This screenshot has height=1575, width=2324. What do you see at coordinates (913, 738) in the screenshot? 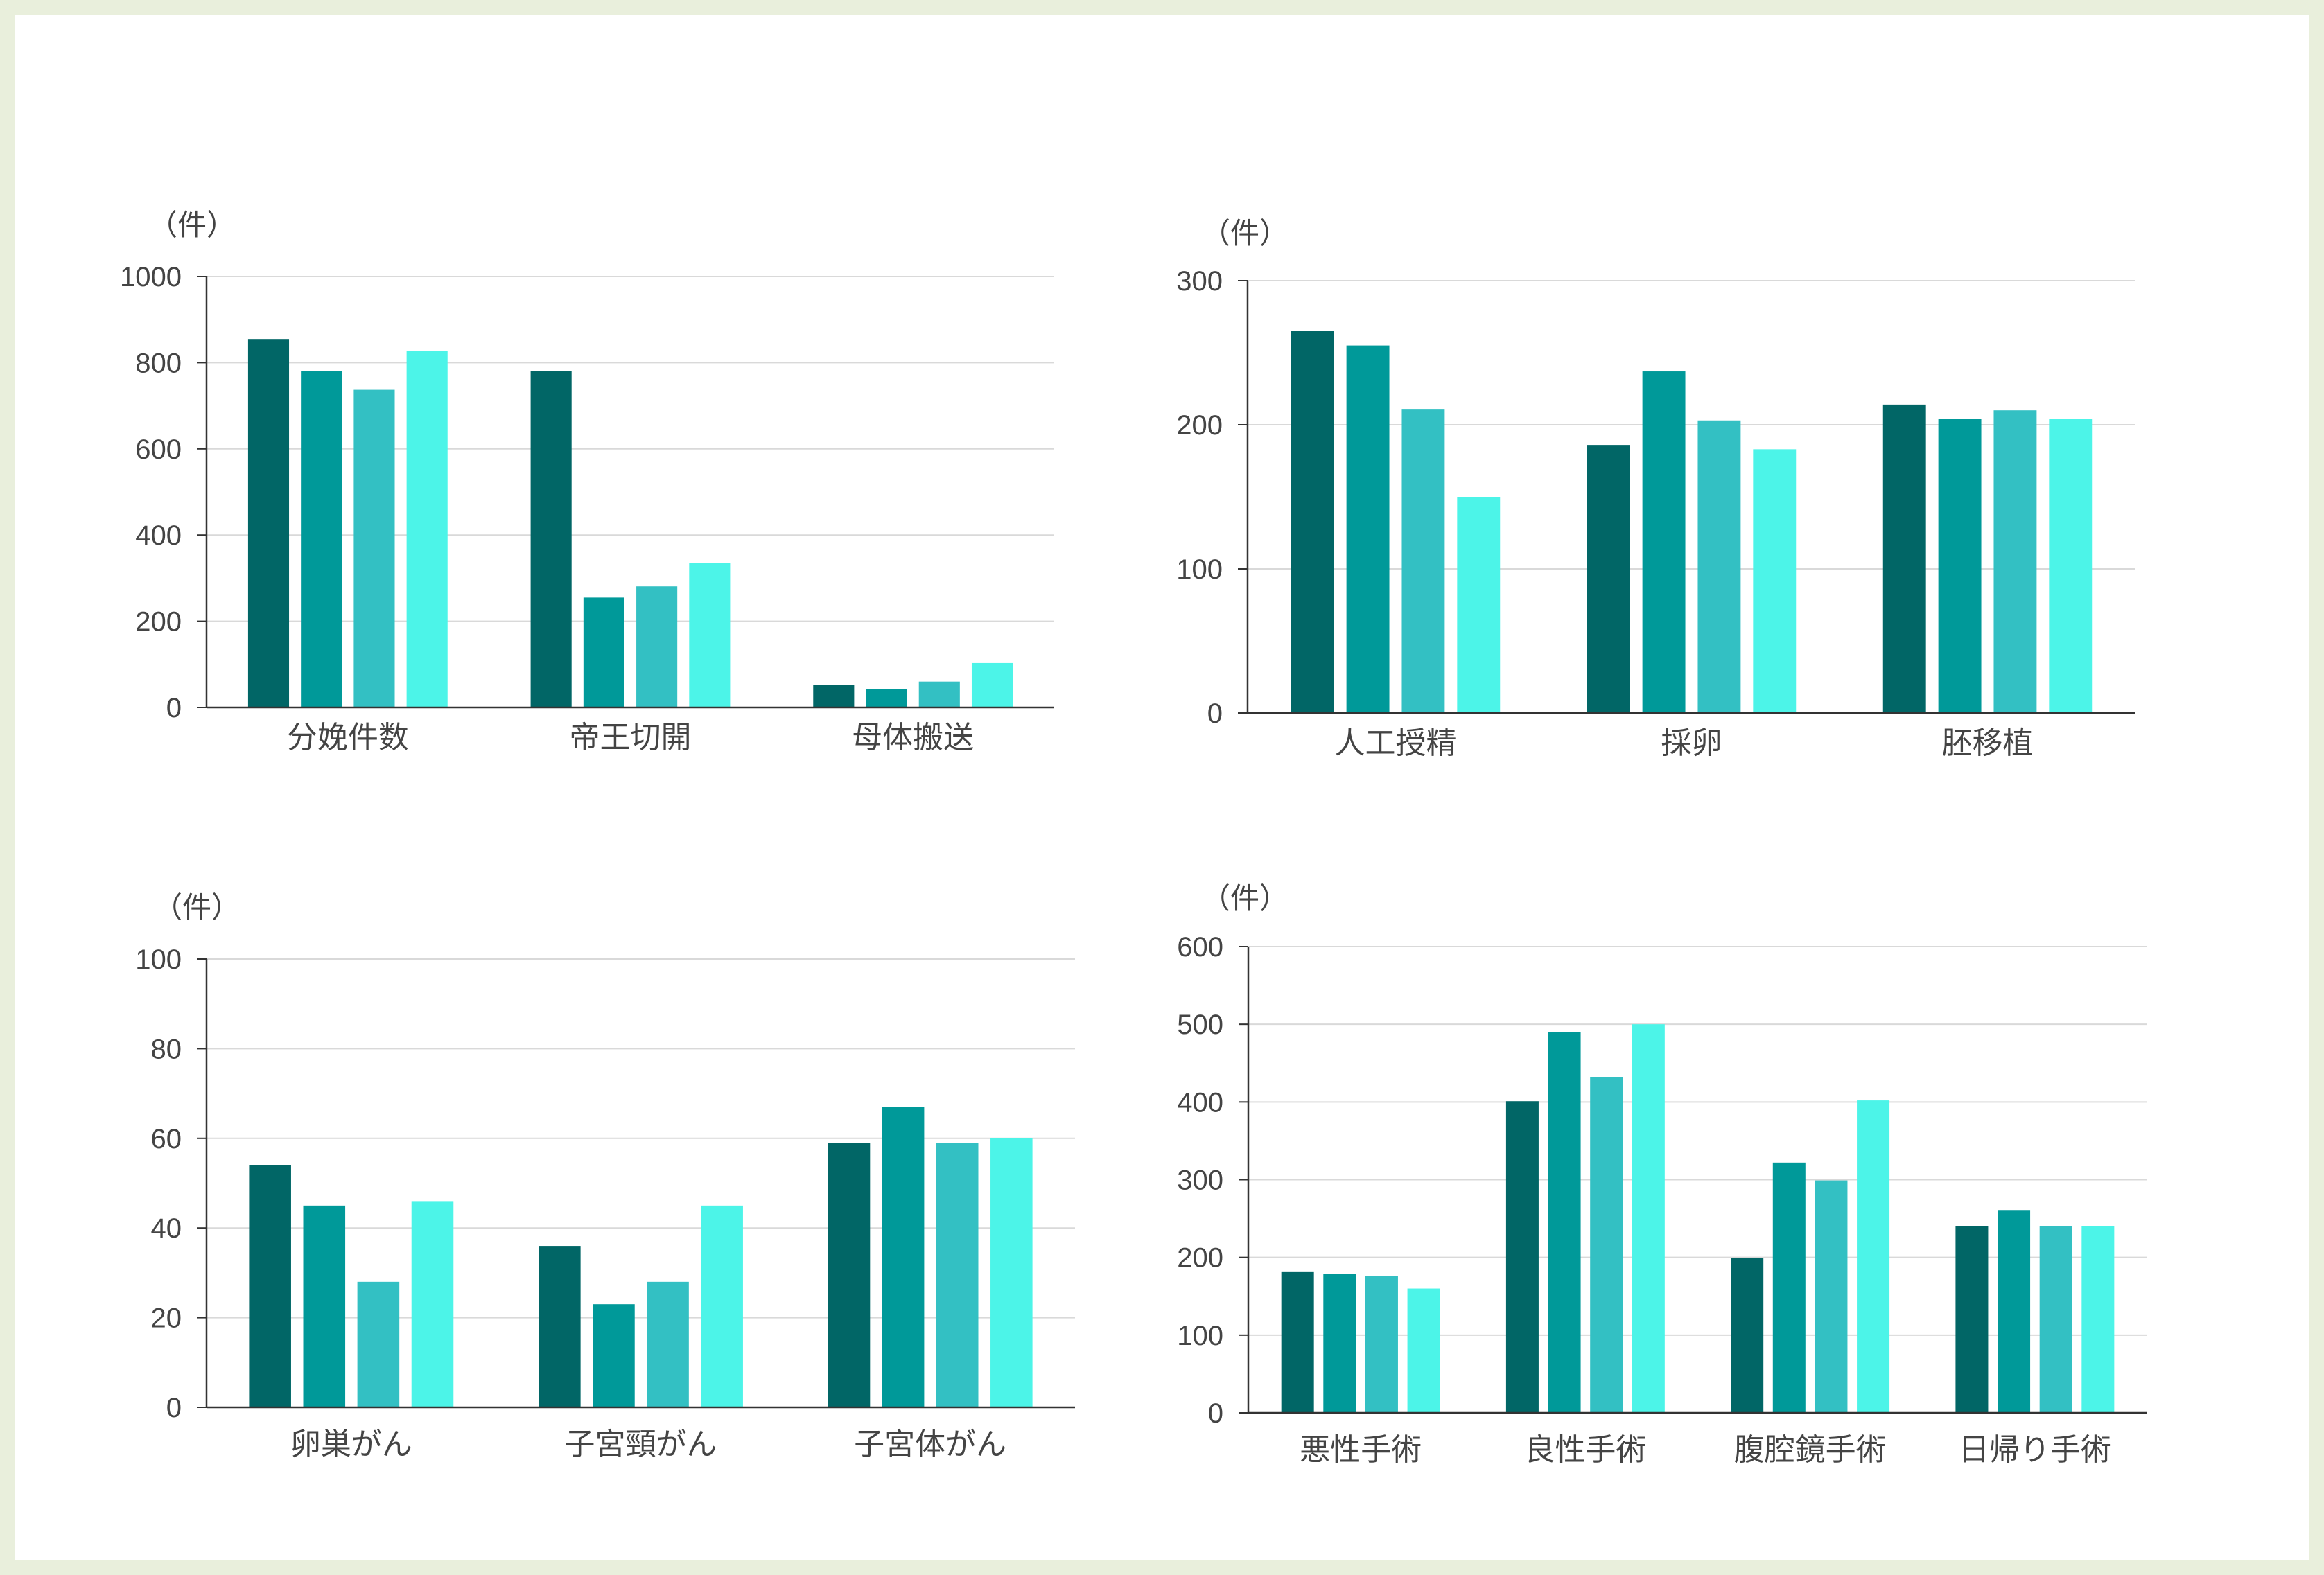
I see `x-category-label: 母体搬送` at bounding box center [913, 738].